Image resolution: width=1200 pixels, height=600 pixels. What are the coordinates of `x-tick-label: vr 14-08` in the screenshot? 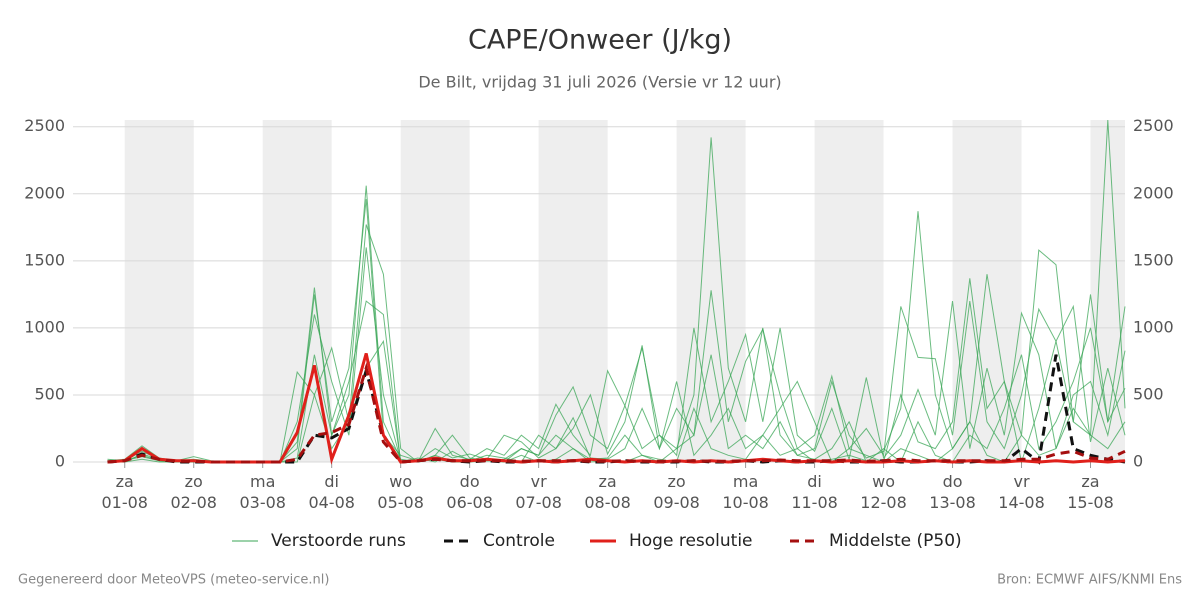 It's located at (1021, 492).